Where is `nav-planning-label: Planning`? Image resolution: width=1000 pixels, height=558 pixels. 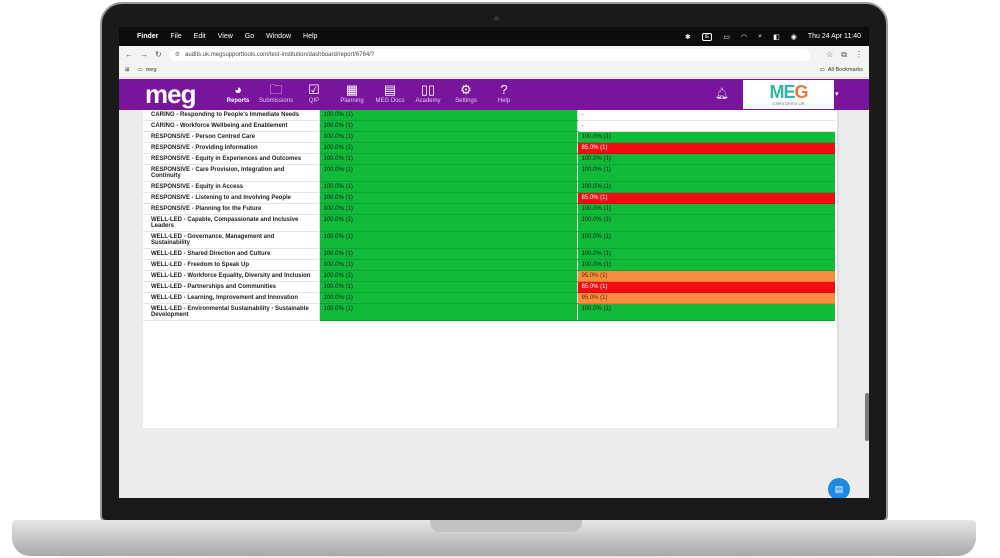 nav-planning-label: Planning is located at coordinates (352, 101).